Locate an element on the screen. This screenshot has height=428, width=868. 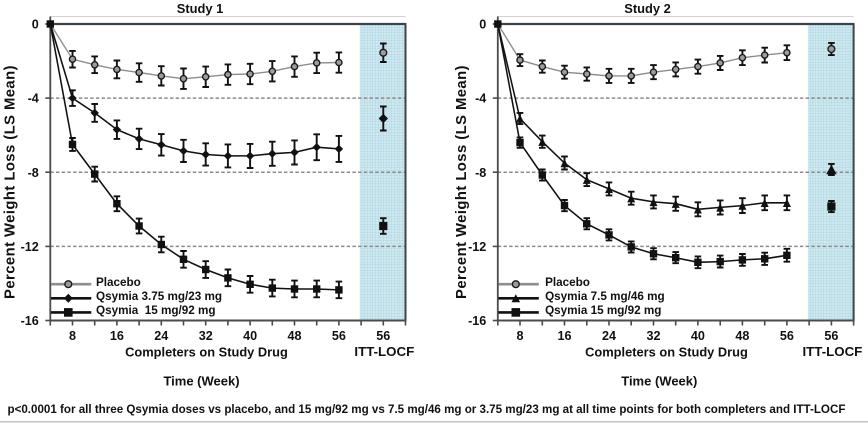
svg-text: Study 1 is located at coordinates (200, 8).